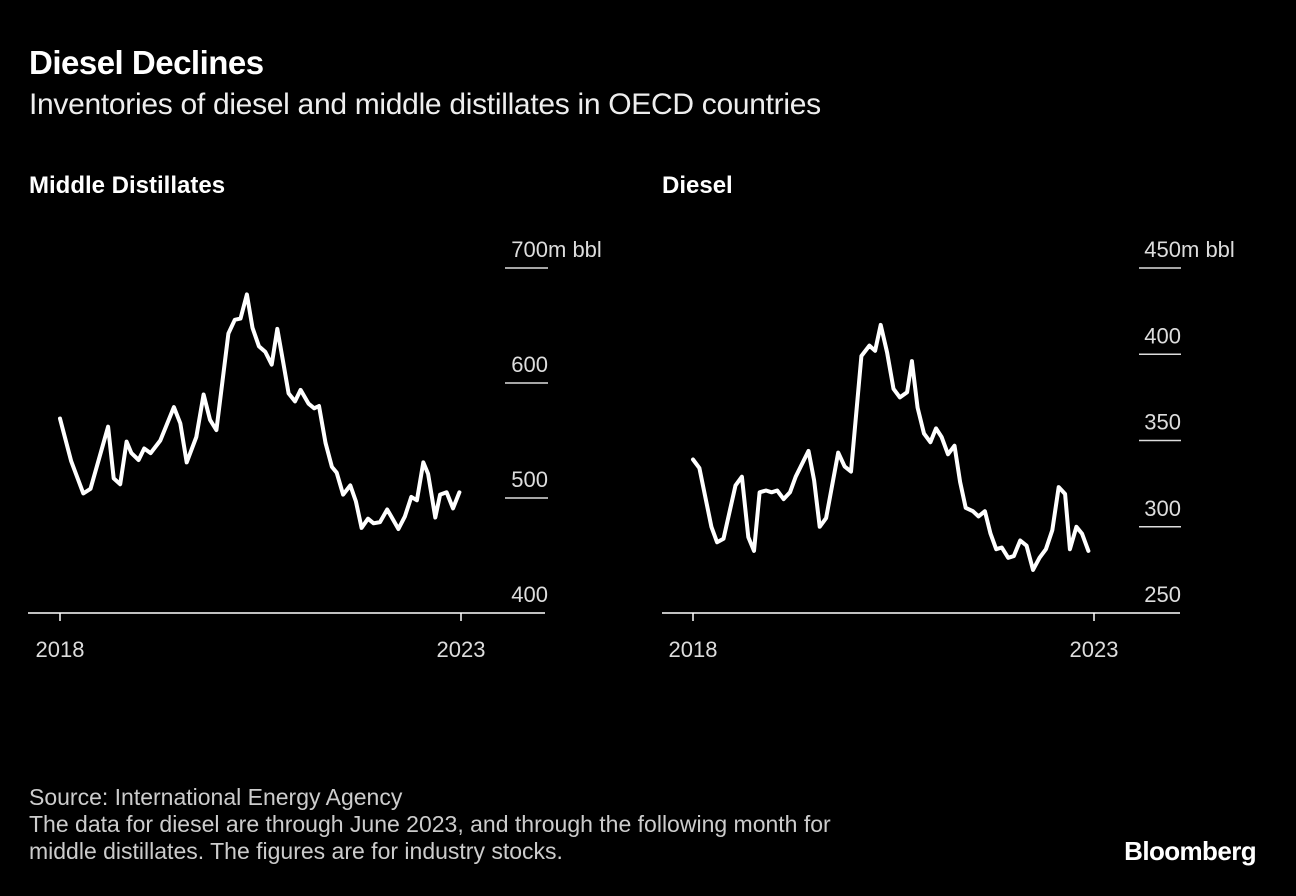 Image resolution: width=1296 pixels, height=896 pixels. What do you see at coordinates (1162, 594) in the screenshot?
I see `diesel-y-tick-label: 250` at bounding box center [1162, 594].